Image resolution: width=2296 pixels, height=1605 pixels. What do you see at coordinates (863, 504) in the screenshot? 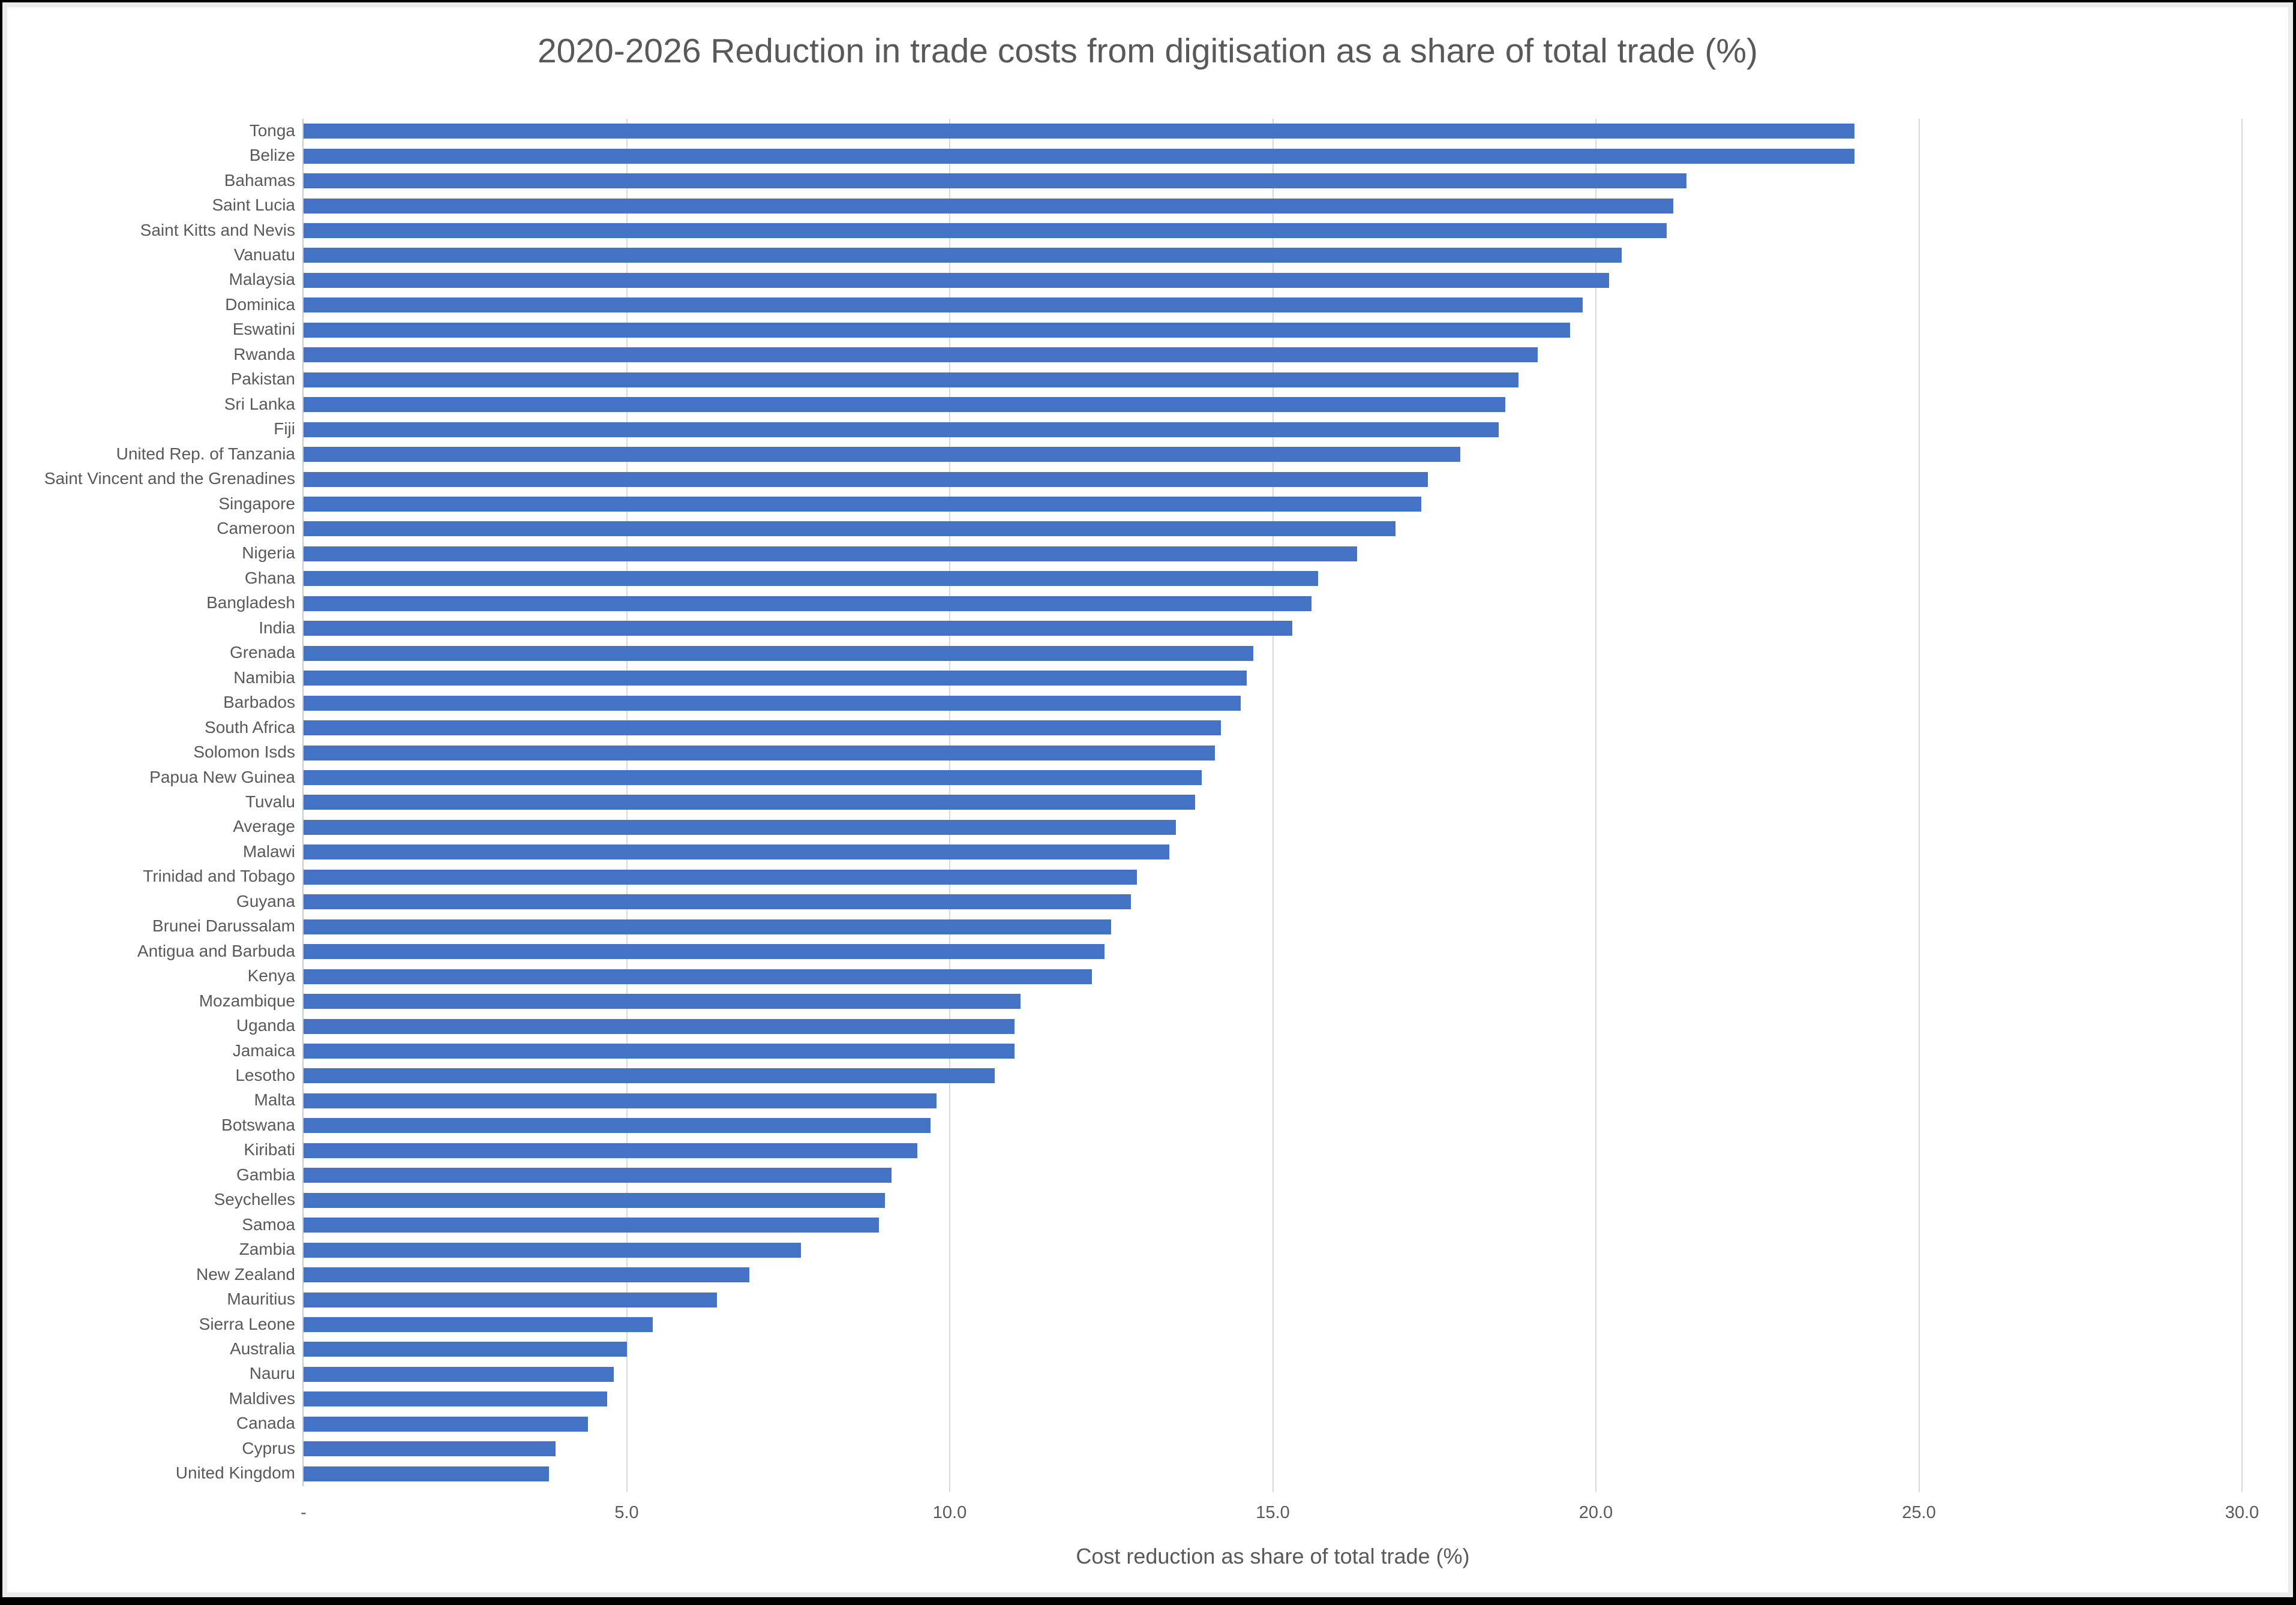
I see `bar-singapore` at bounding box center [863, 504].